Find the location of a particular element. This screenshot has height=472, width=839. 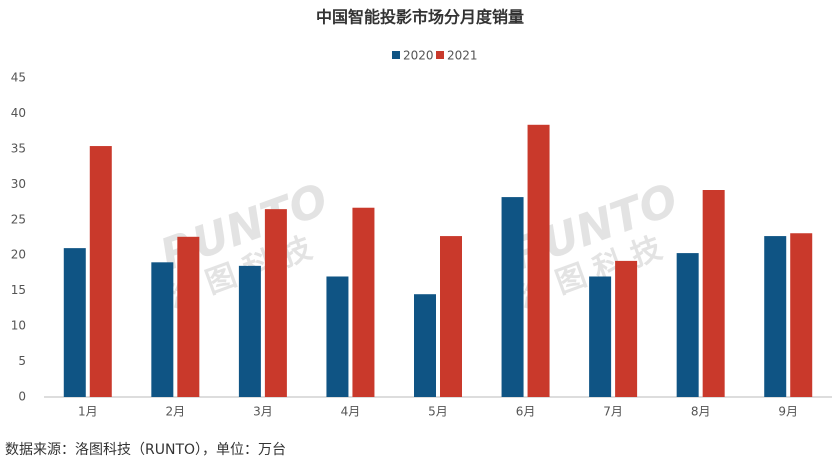

x-tick-label: 8月 is located at coordinates (701, 412).